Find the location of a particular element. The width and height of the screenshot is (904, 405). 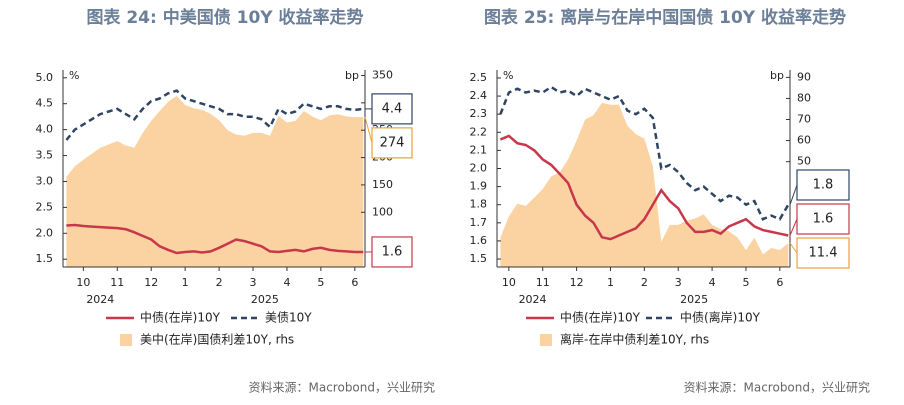

chart-title: 图表 24: 中美国债 10Y 收益率走势 is located at coordinates (224, 17).